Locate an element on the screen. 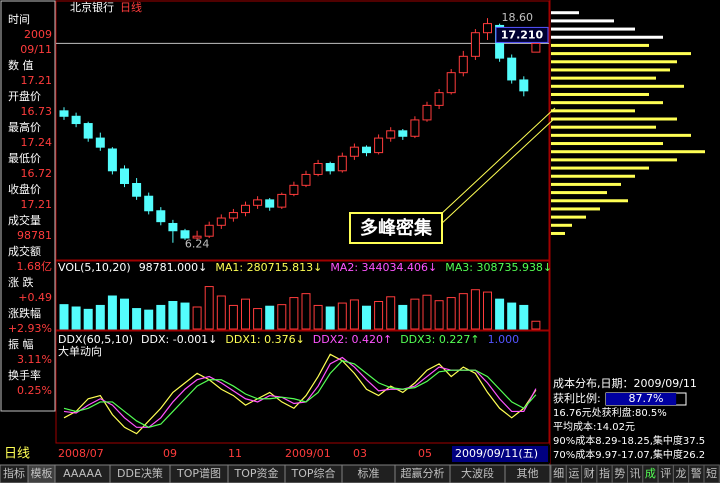  tab-label: 指标 is located at coordinates (14, 473).